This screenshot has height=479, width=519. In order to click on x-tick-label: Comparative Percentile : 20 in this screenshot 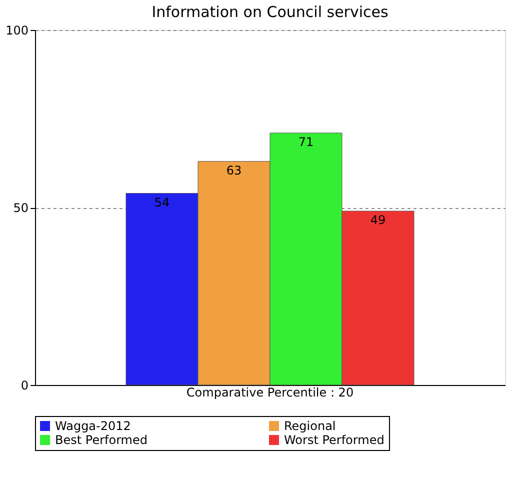, I will do `click(270, 393)`.